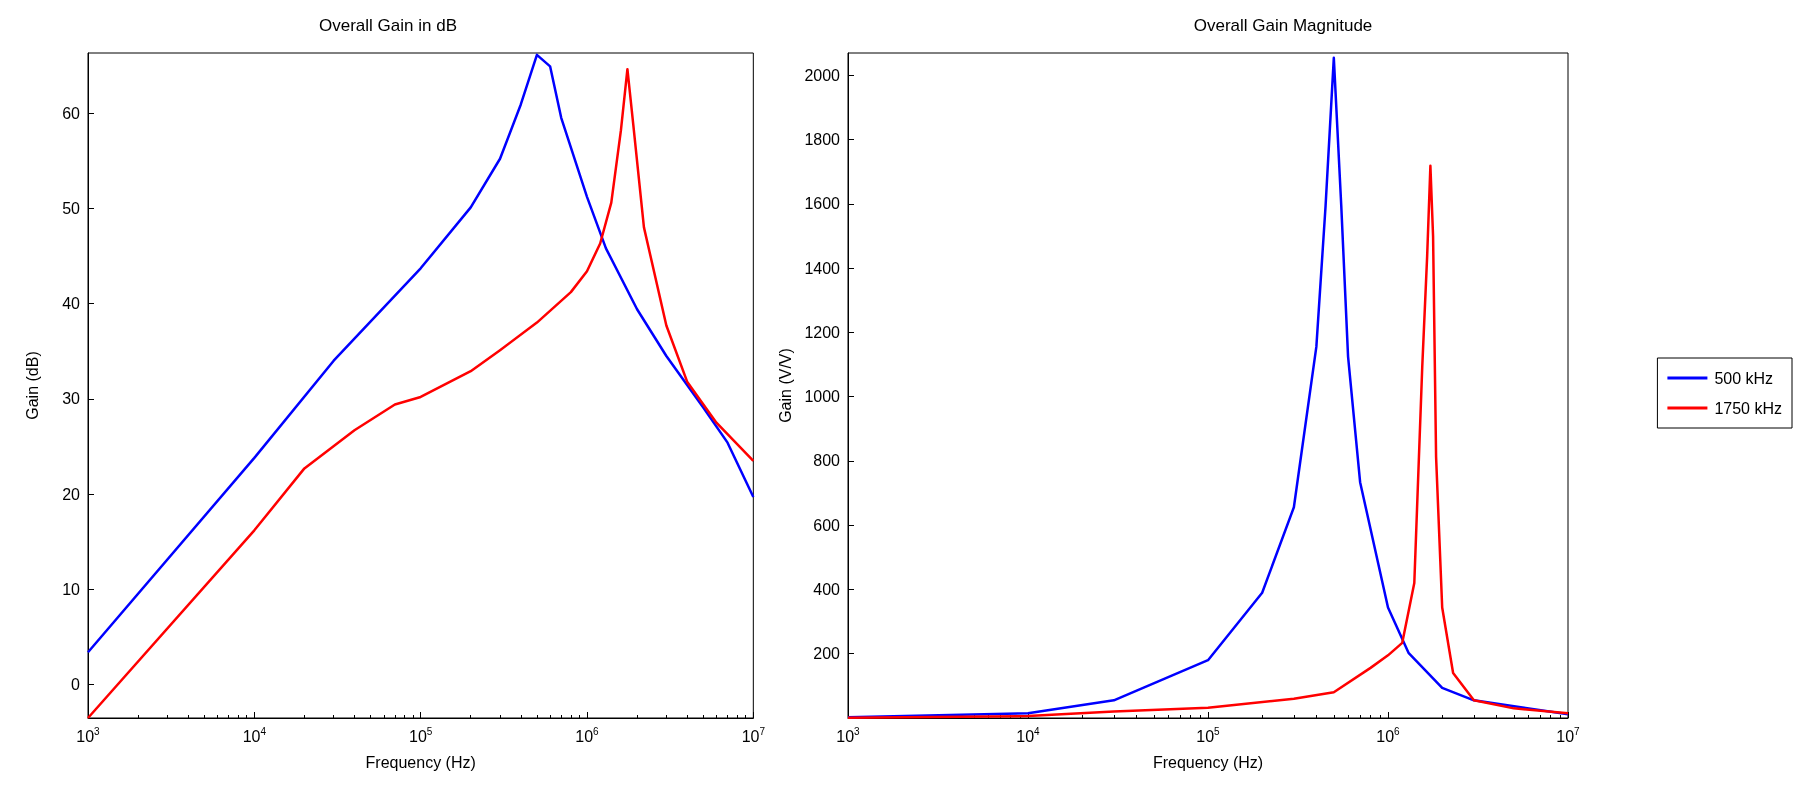  What do you see at coordinates (71, 113) in the screenshot?
I see `y-tick-label: 60` at bounding box center [71, 113].